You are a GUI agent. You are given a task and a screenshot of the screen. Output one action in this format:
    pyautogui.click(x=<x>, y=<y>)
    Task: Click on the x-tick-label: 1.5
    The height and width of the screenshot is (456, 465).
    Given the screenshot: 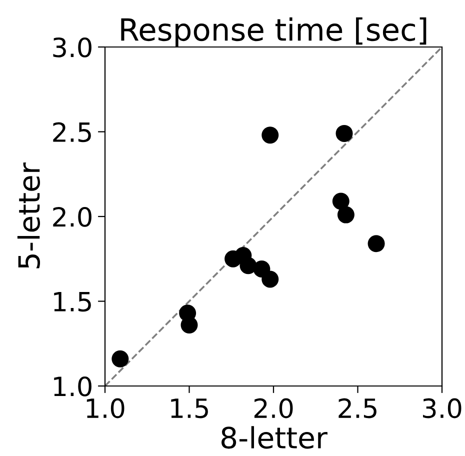 What is the action you would take?
    pyautogui.click(x=189, y=408)
    